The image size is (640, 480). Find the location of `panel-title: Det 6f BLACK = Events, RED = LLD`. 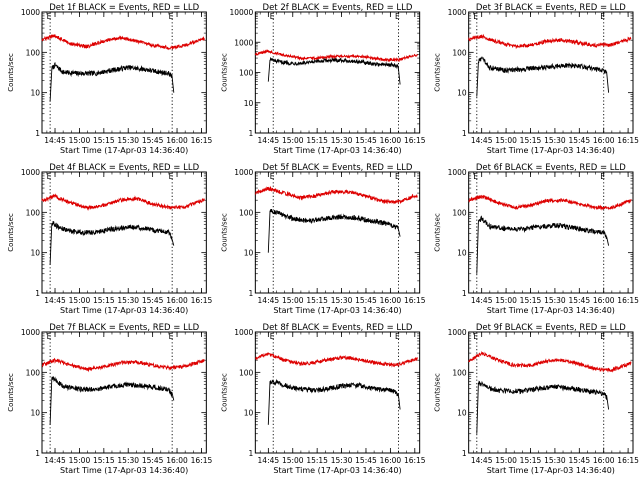

panel-title: Det 6f BLACK = Events, RED = LLD is located at coordinates (551, 168).